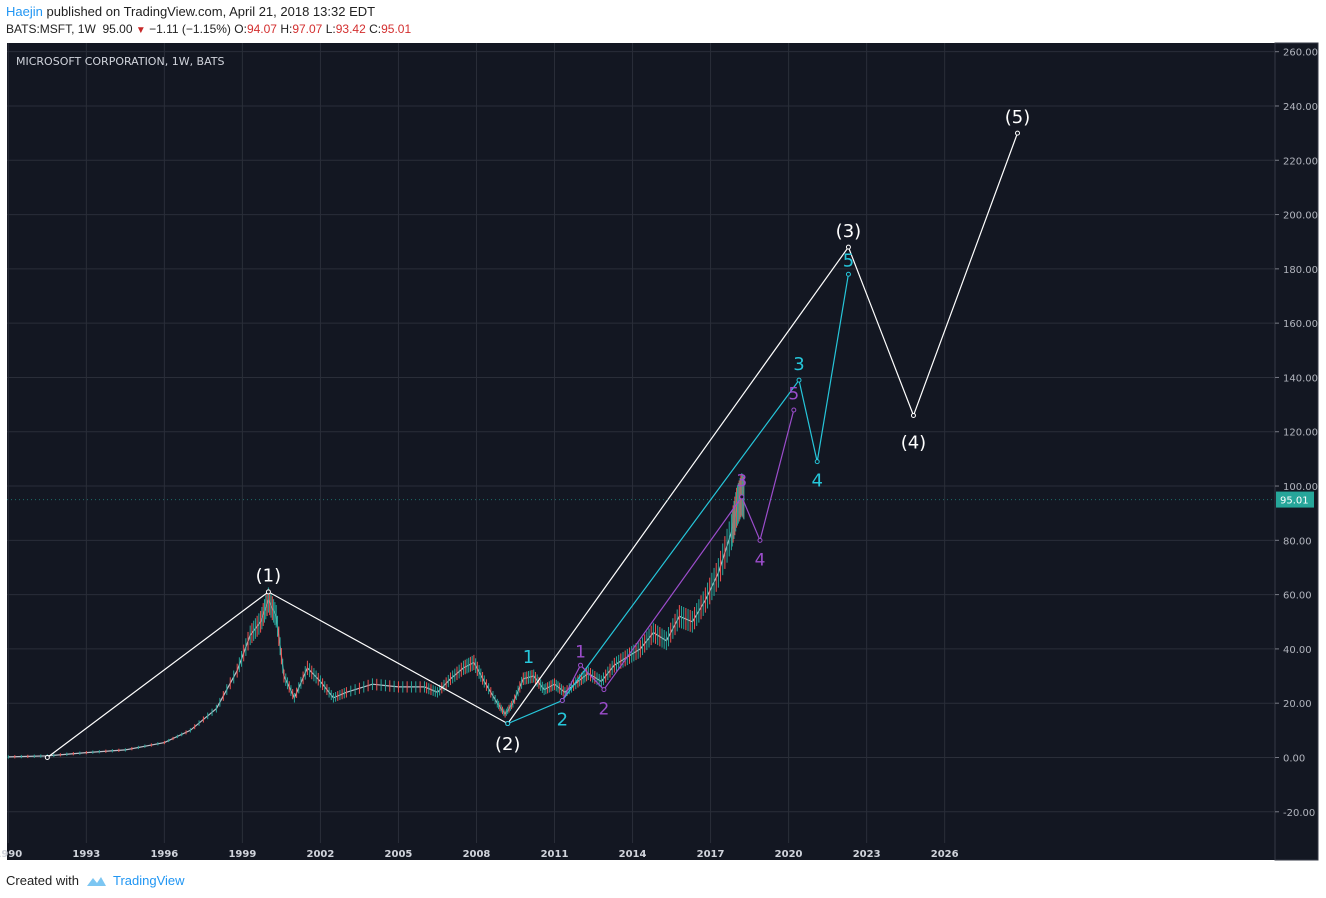  I want to click on x-tick-label: 1996, so click(164, 854).